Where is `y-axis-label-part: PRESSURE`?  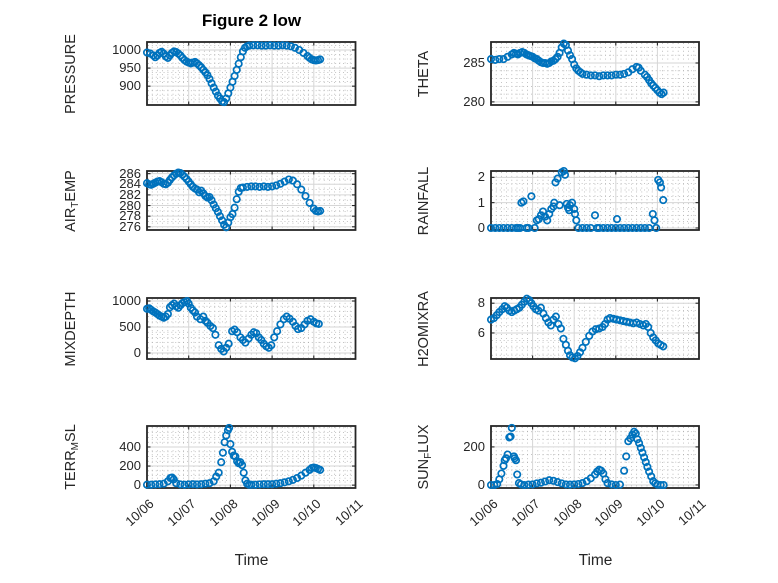
y-axis-label-part: PRESSURE is located at coordinates (71, 73).